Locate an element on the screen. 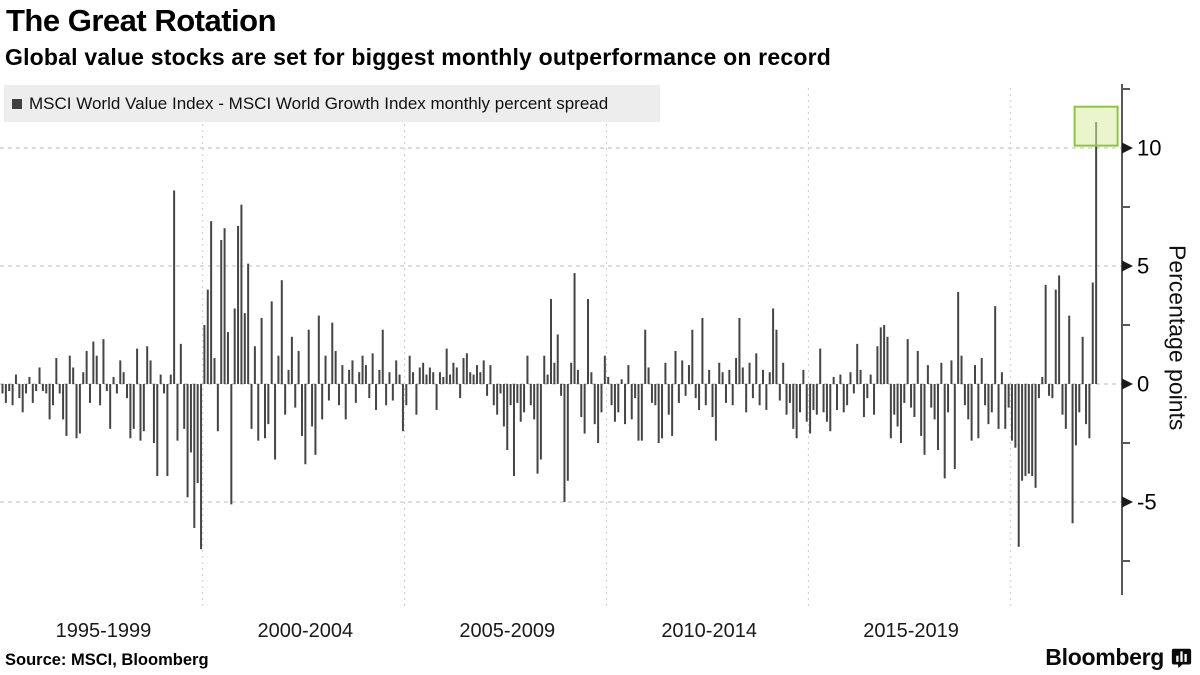 The width and height of the screenshot is (1200, 675). x-tick-label: 1995-1999 is located at coordinates (103, 631).